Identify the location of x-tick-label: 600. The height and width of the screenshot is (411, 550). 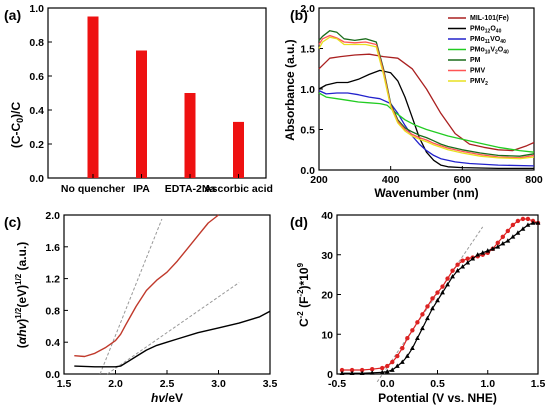
(463, 180).